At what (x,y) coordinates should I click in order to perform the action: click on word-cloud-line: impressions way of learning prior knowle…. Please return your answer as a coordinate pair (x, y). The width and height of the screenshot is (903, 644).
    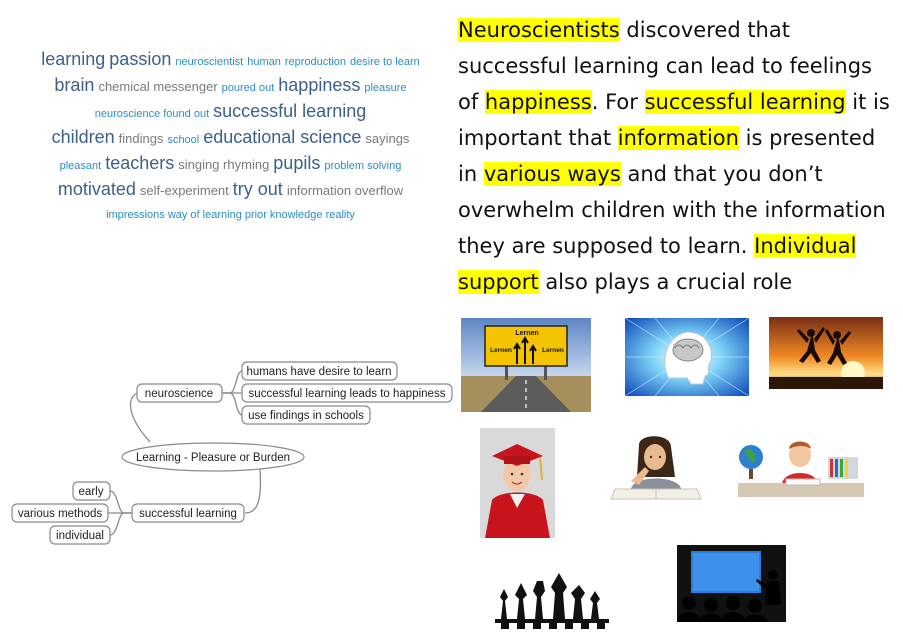
    Looking at the image, I should click on (230, 216).